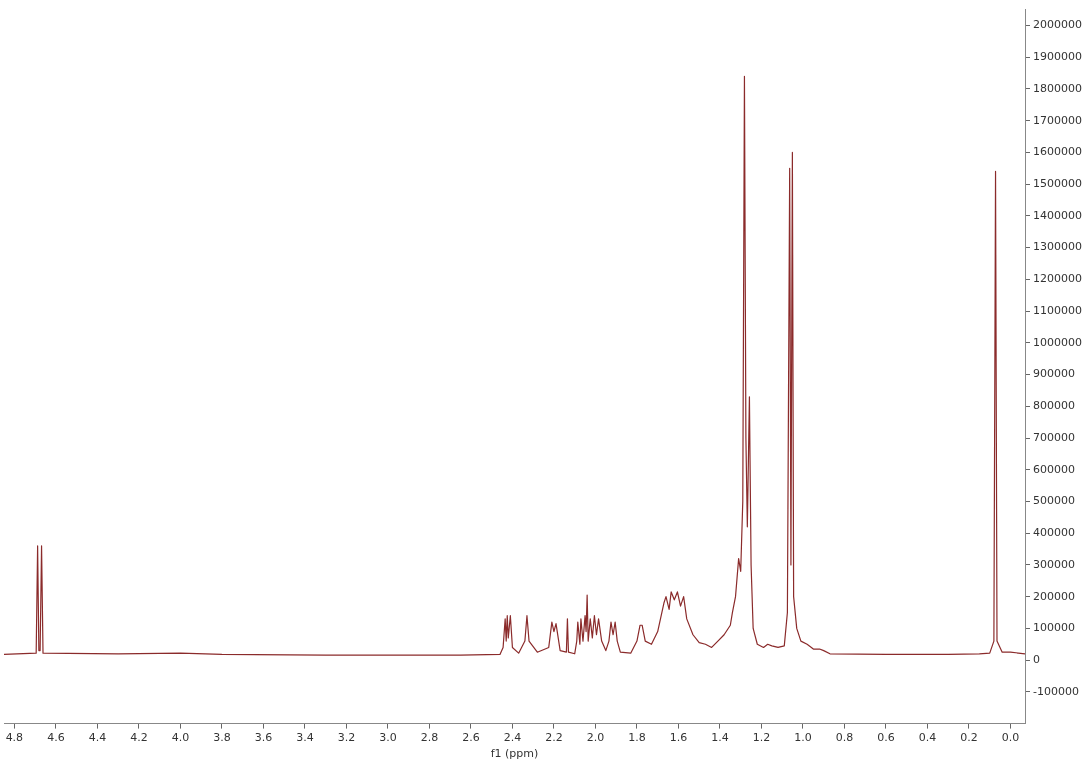 This screenshot has width=1089, height=765. What do you see at coordinates (471, 738) in the screenshot?
I see `x-tick-label: 2.6` at bounding box center [471, 738].